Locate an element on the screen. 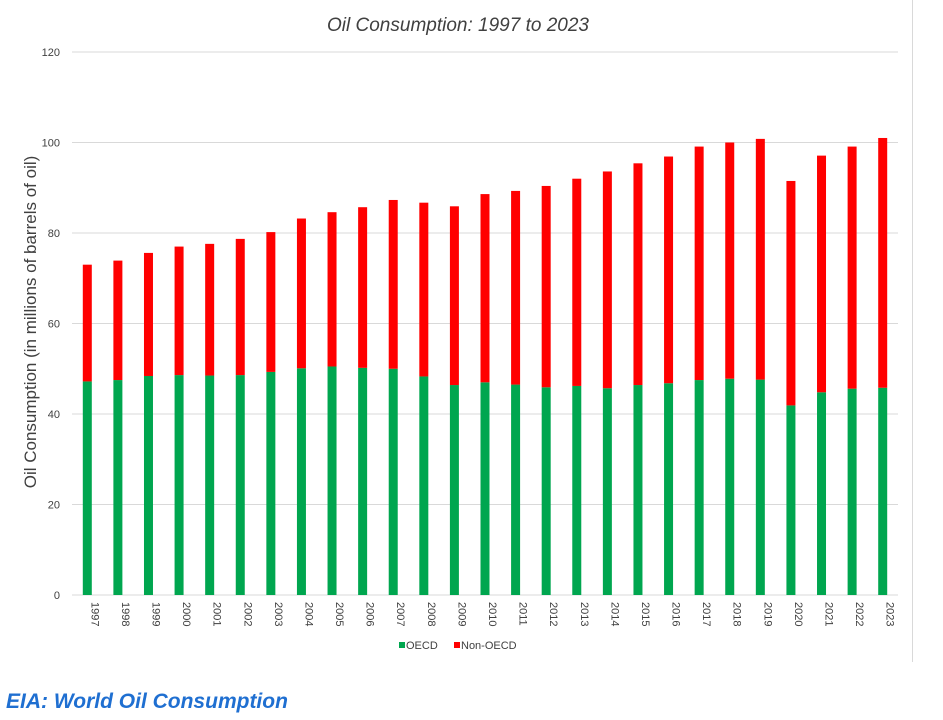 This screenshot has height=720, width=943. x-tick-label: 2013 is located at coordinates (584, 614).